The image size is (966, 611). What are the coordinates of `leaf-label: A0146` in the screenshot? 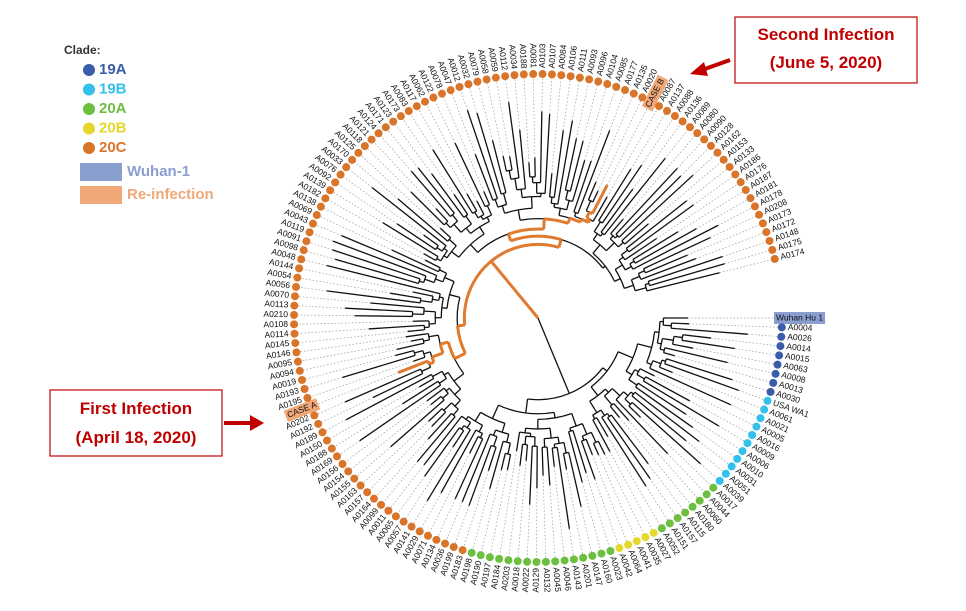 It's located at (278, 354).